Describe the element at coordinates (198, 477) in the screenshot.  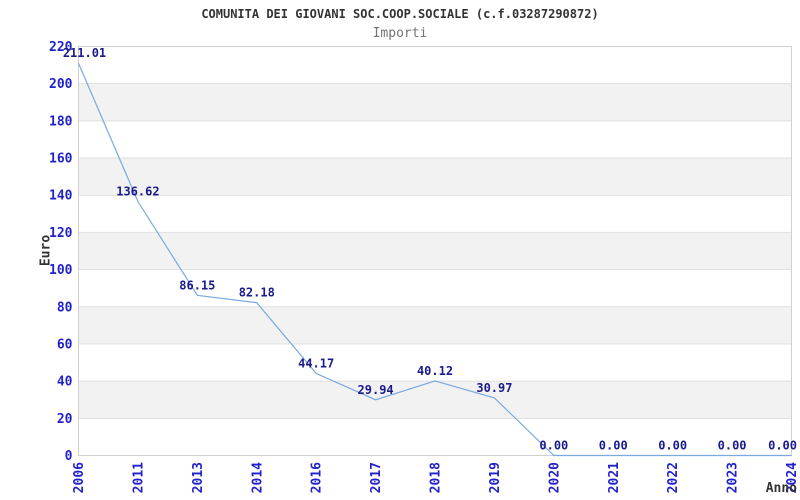
I see `x-tick-label: 2013` at that location.